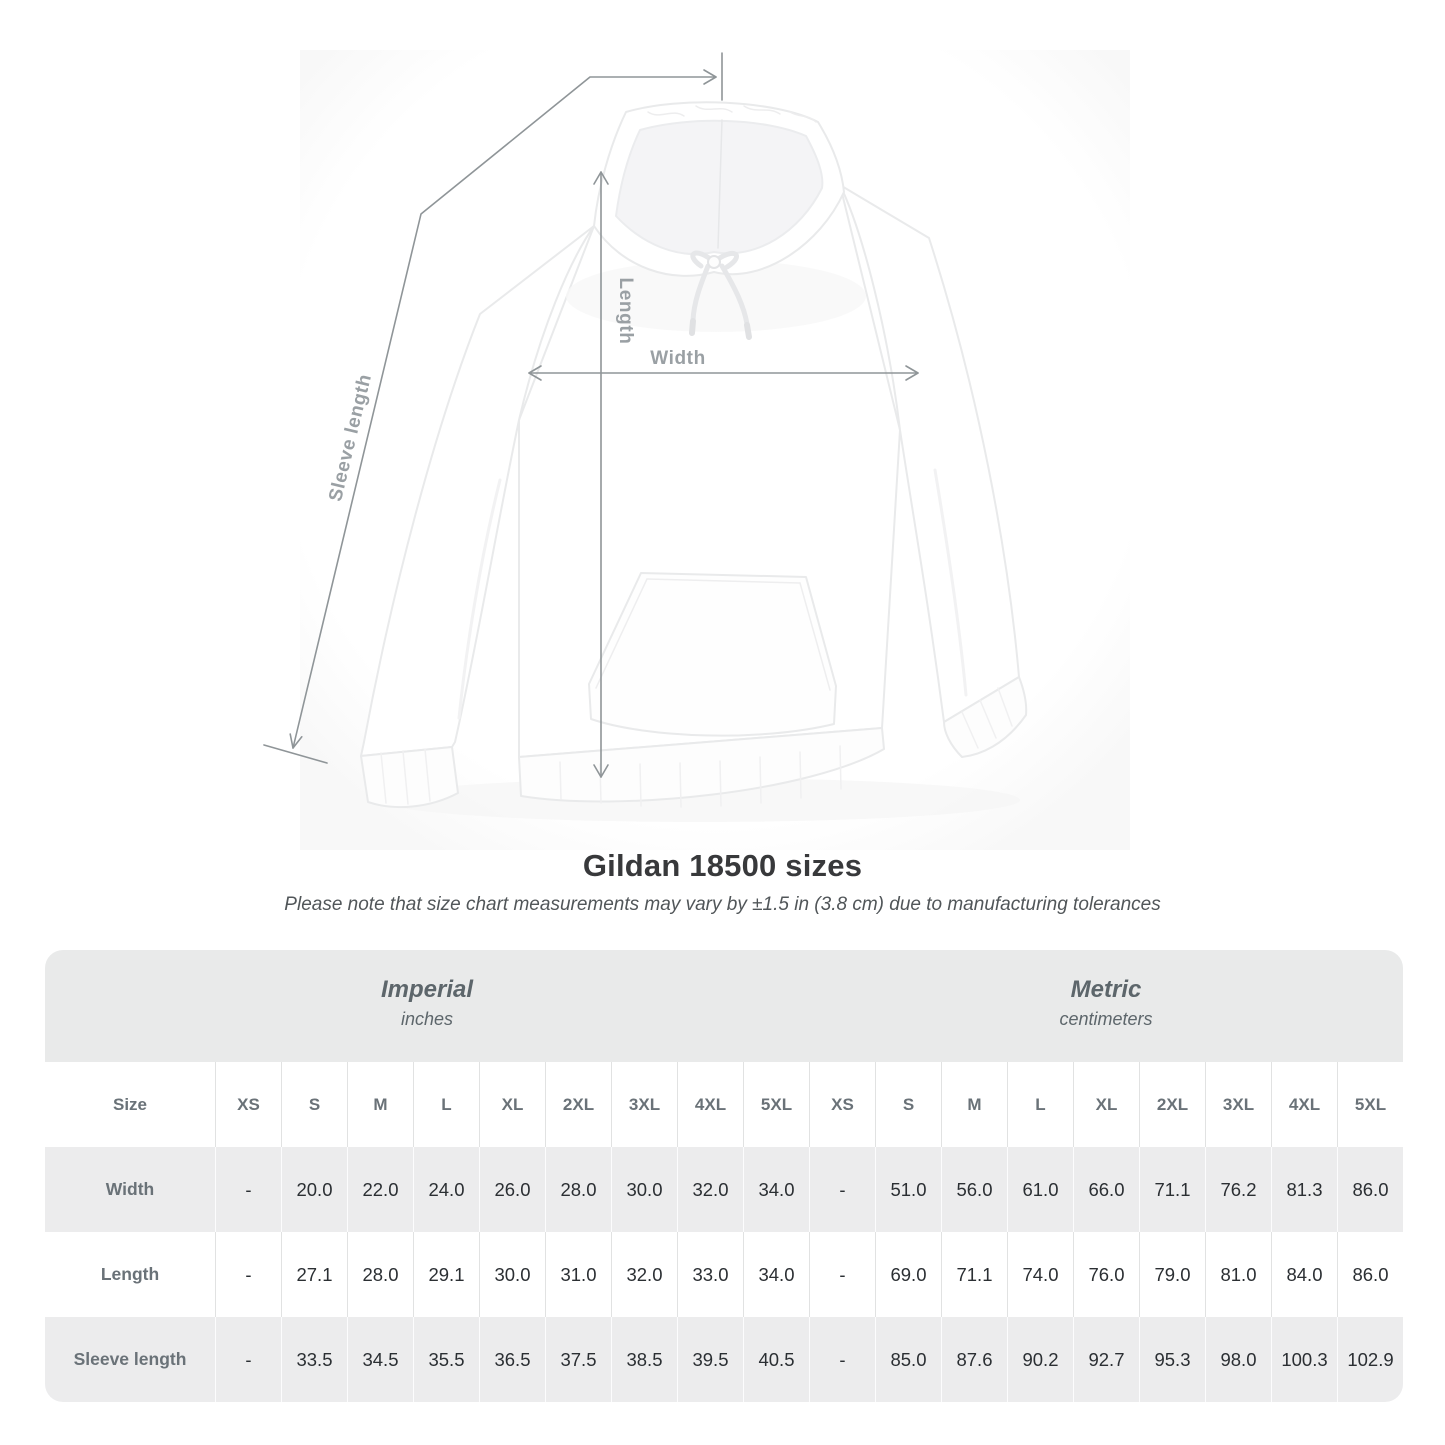  I want to click on sleeve-length-arrowhead-top, so click(710, 77).